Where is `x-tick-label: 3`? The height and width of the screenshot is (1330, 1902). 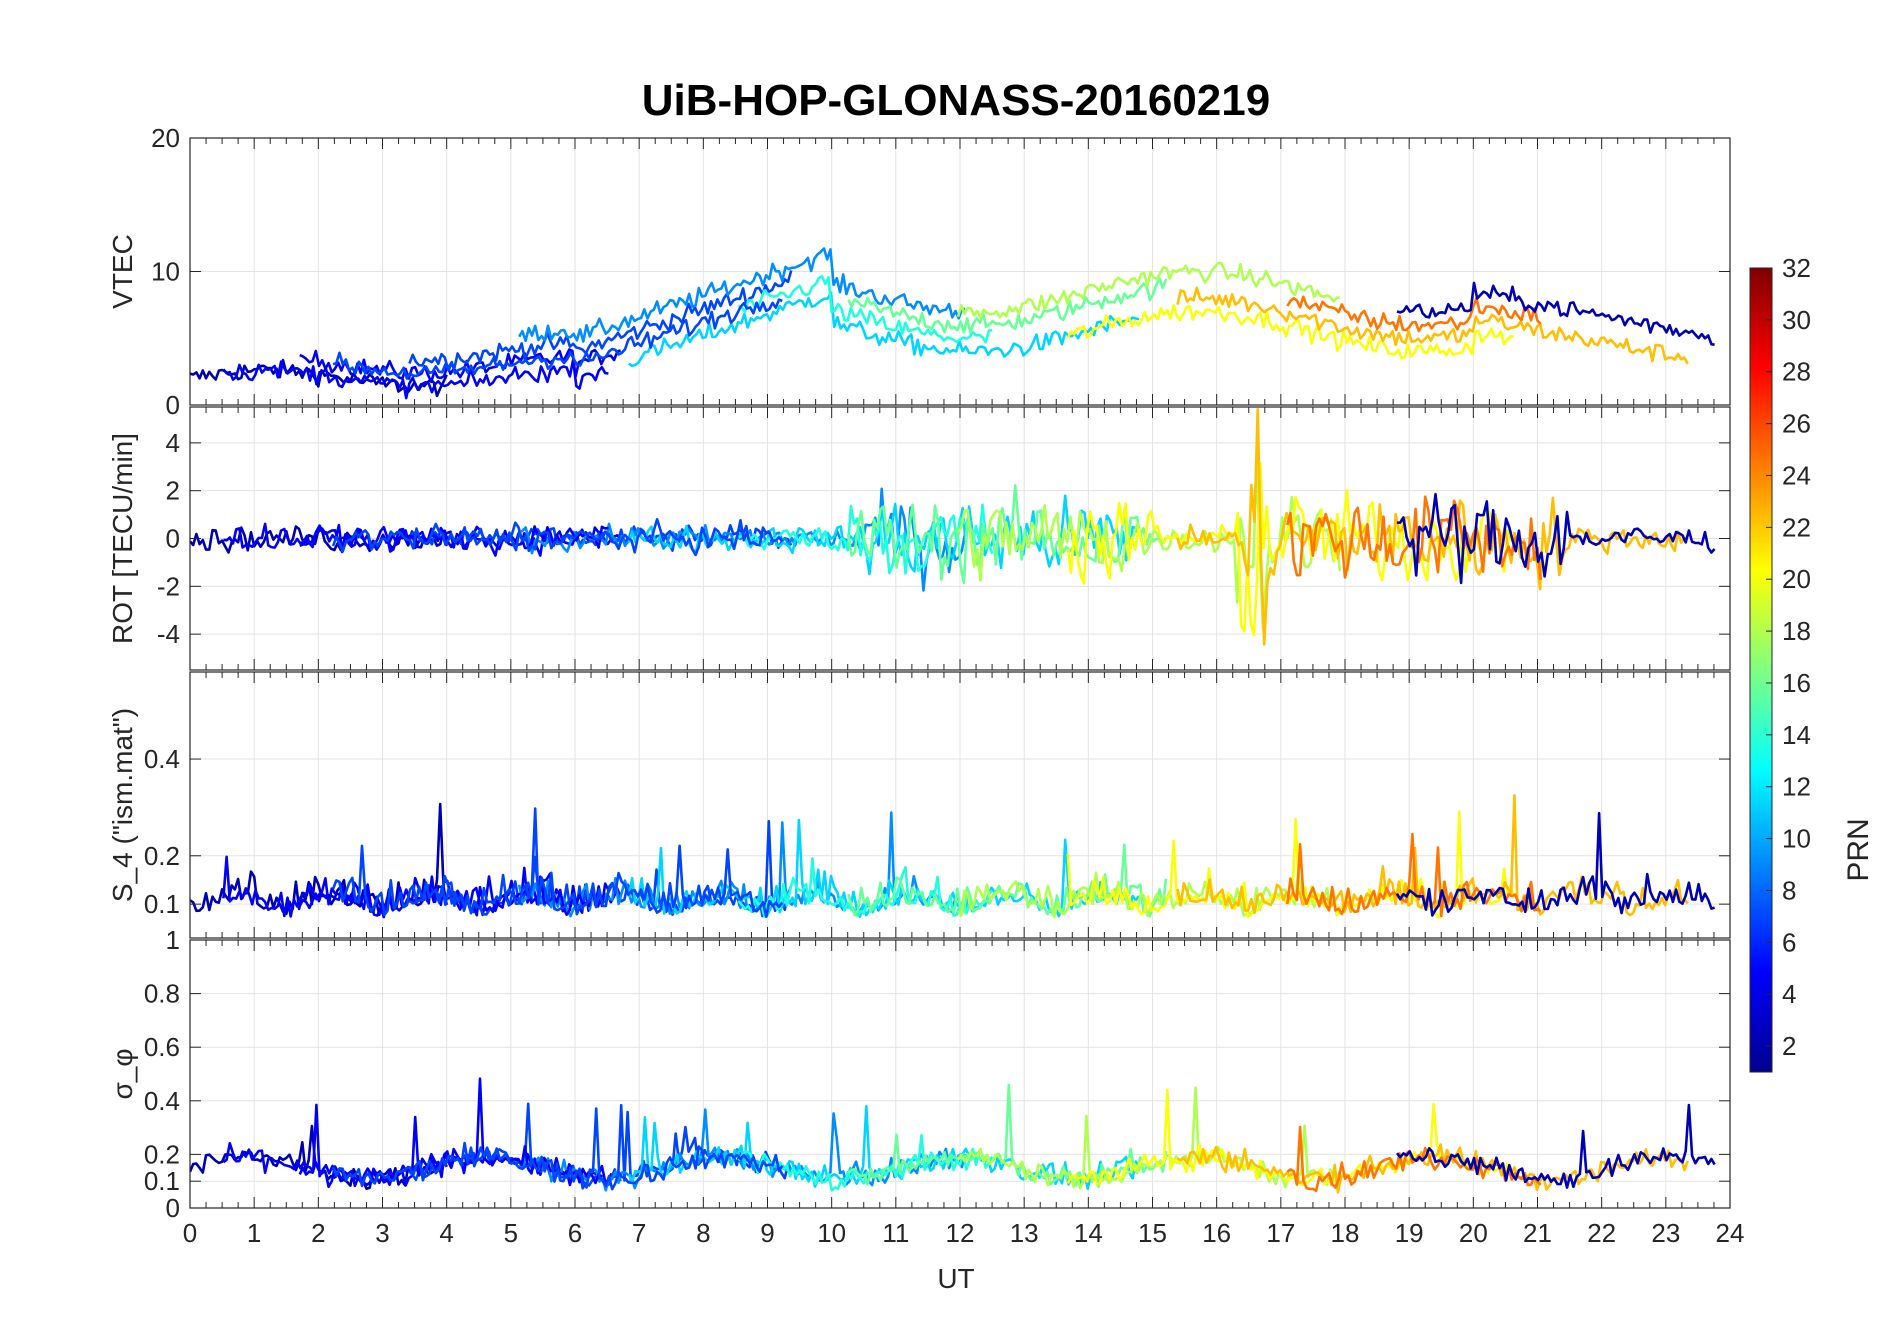 x-tick-label: 3 is located at coordinates (382, 1233).